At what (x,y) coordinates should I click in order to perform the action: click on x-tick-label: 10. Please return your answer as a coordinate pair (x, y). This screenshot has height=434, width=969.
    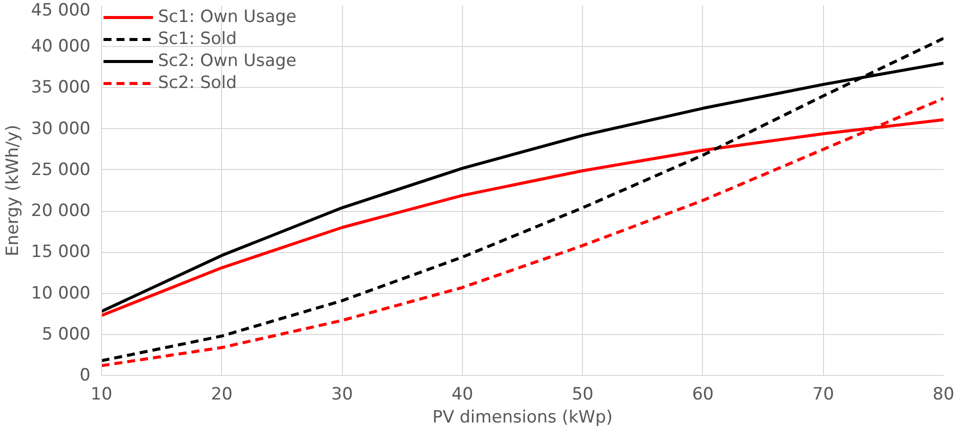
    Looking at the image, I should click on (101, 394).